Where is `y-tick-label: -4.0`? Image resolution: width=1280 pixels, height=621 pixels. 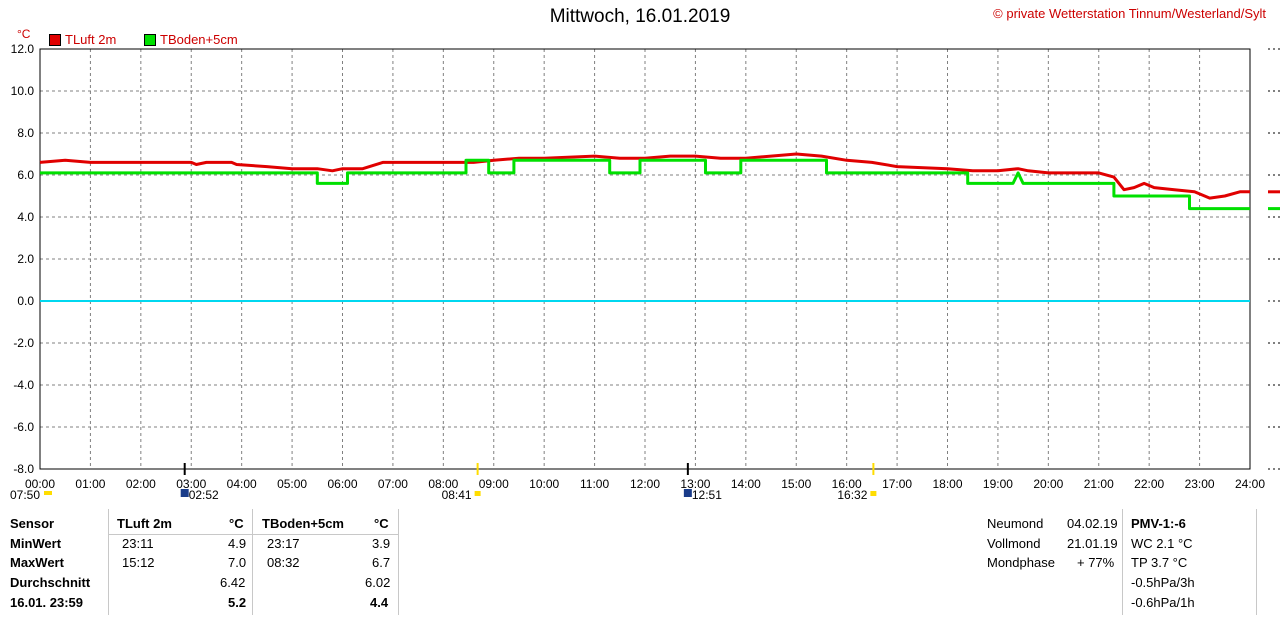
y-tick-label: -4.0 is located at coordinates (23, 385).